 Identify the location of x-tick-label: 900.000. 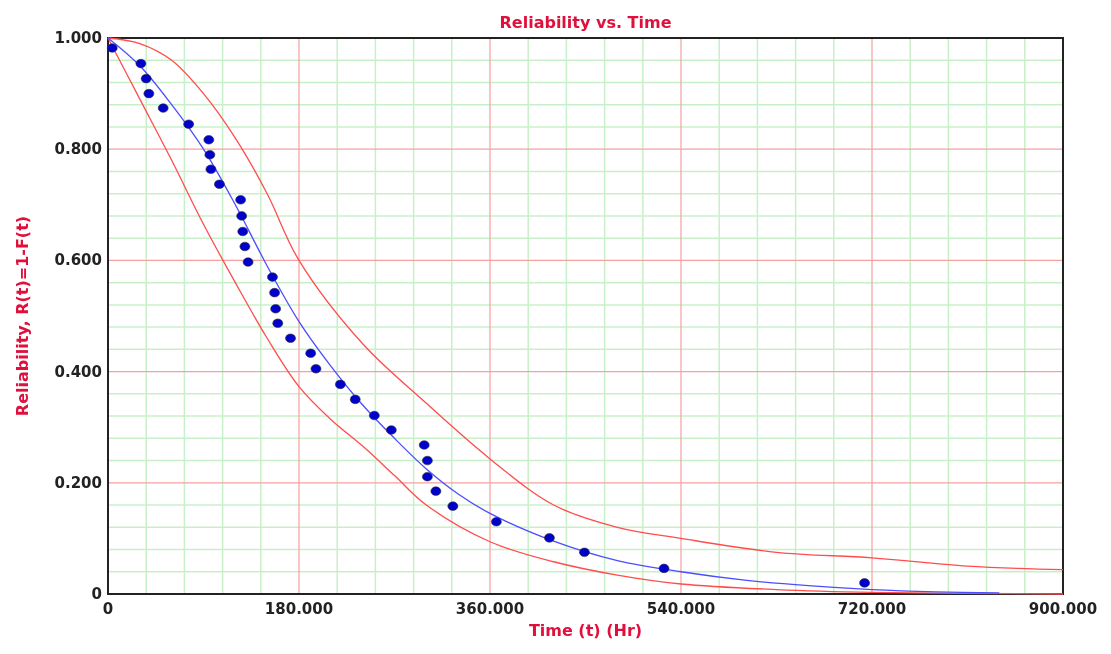
(1063, 609).